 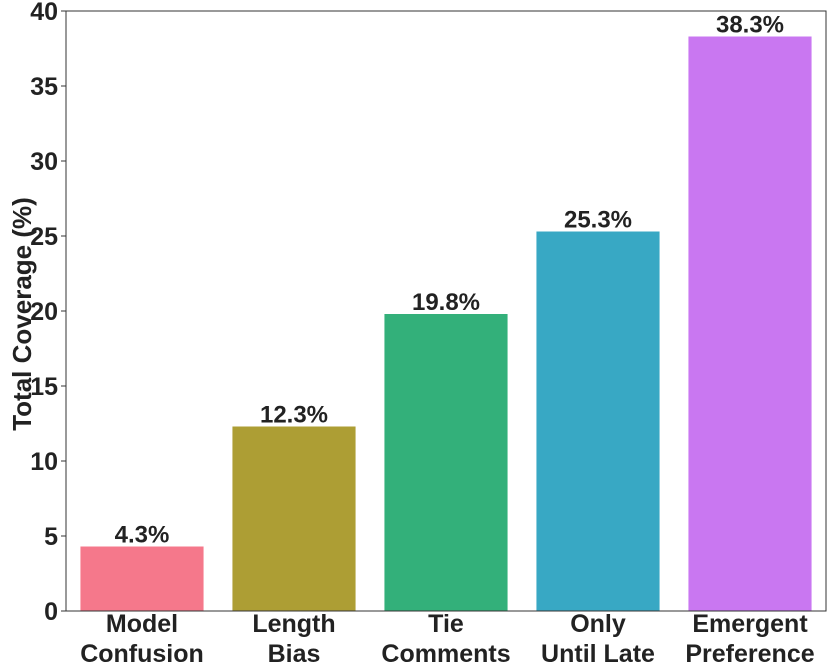 I want to click on x-category-label: Model, so click(x=142, y=624).